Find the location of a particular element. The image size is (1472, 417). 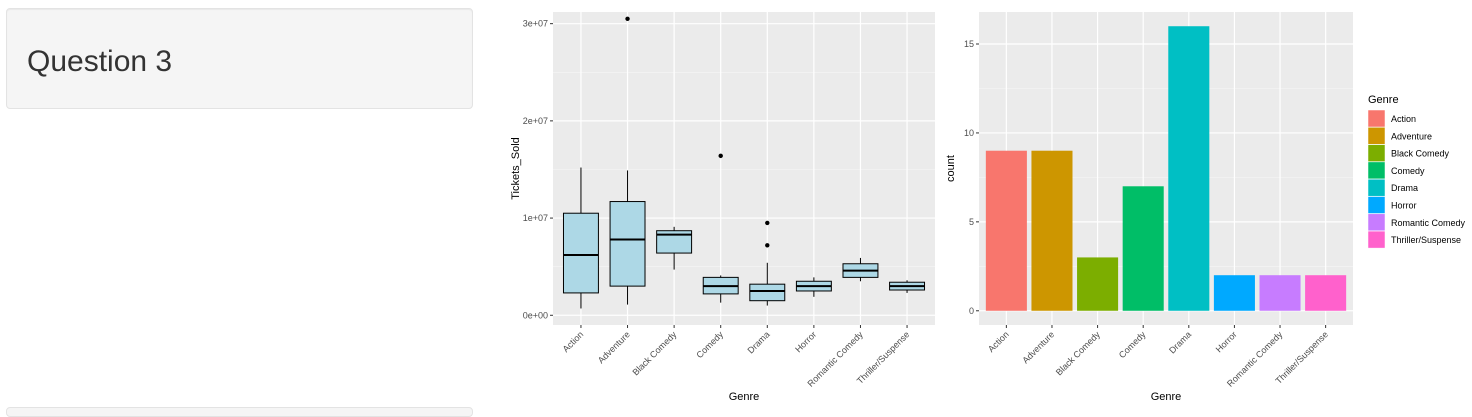

box-black-comedy is located at coordinates (674, 242).